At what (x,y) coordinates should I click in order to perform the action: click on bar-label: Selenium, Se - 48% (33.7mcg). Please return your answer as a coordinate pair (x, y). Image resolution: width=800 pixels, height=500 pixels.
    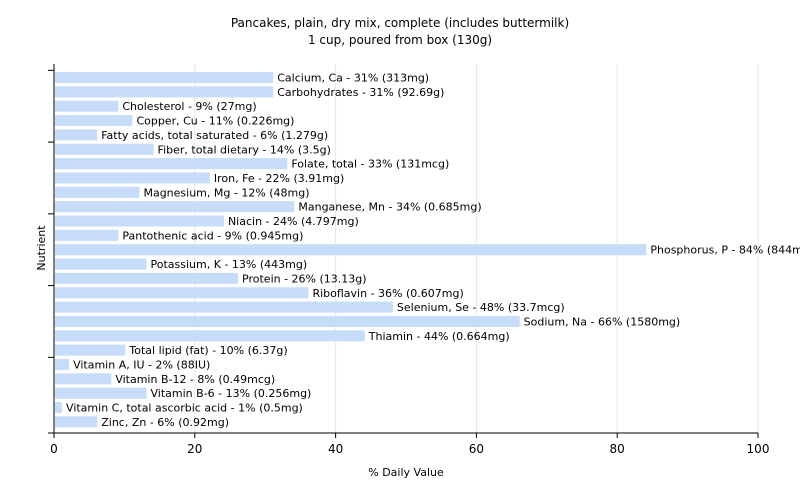
    Looking at the image, I should click on (481, 307).